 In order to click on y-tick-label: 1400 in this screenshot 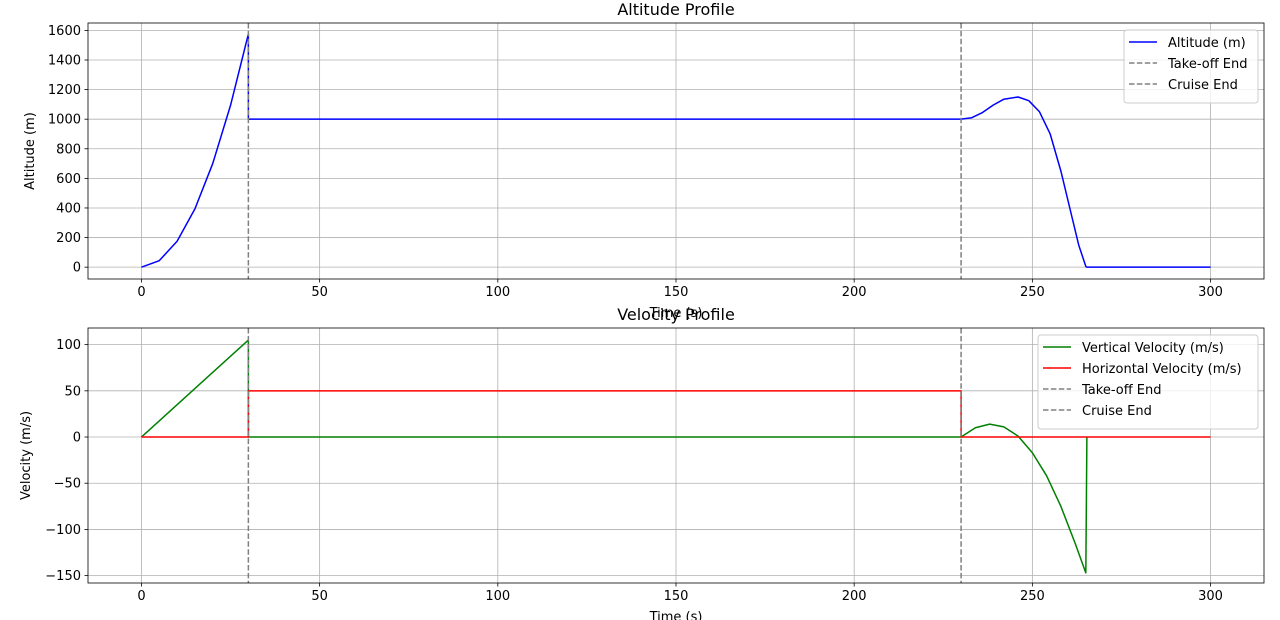, I will do `click(64, 60)`.